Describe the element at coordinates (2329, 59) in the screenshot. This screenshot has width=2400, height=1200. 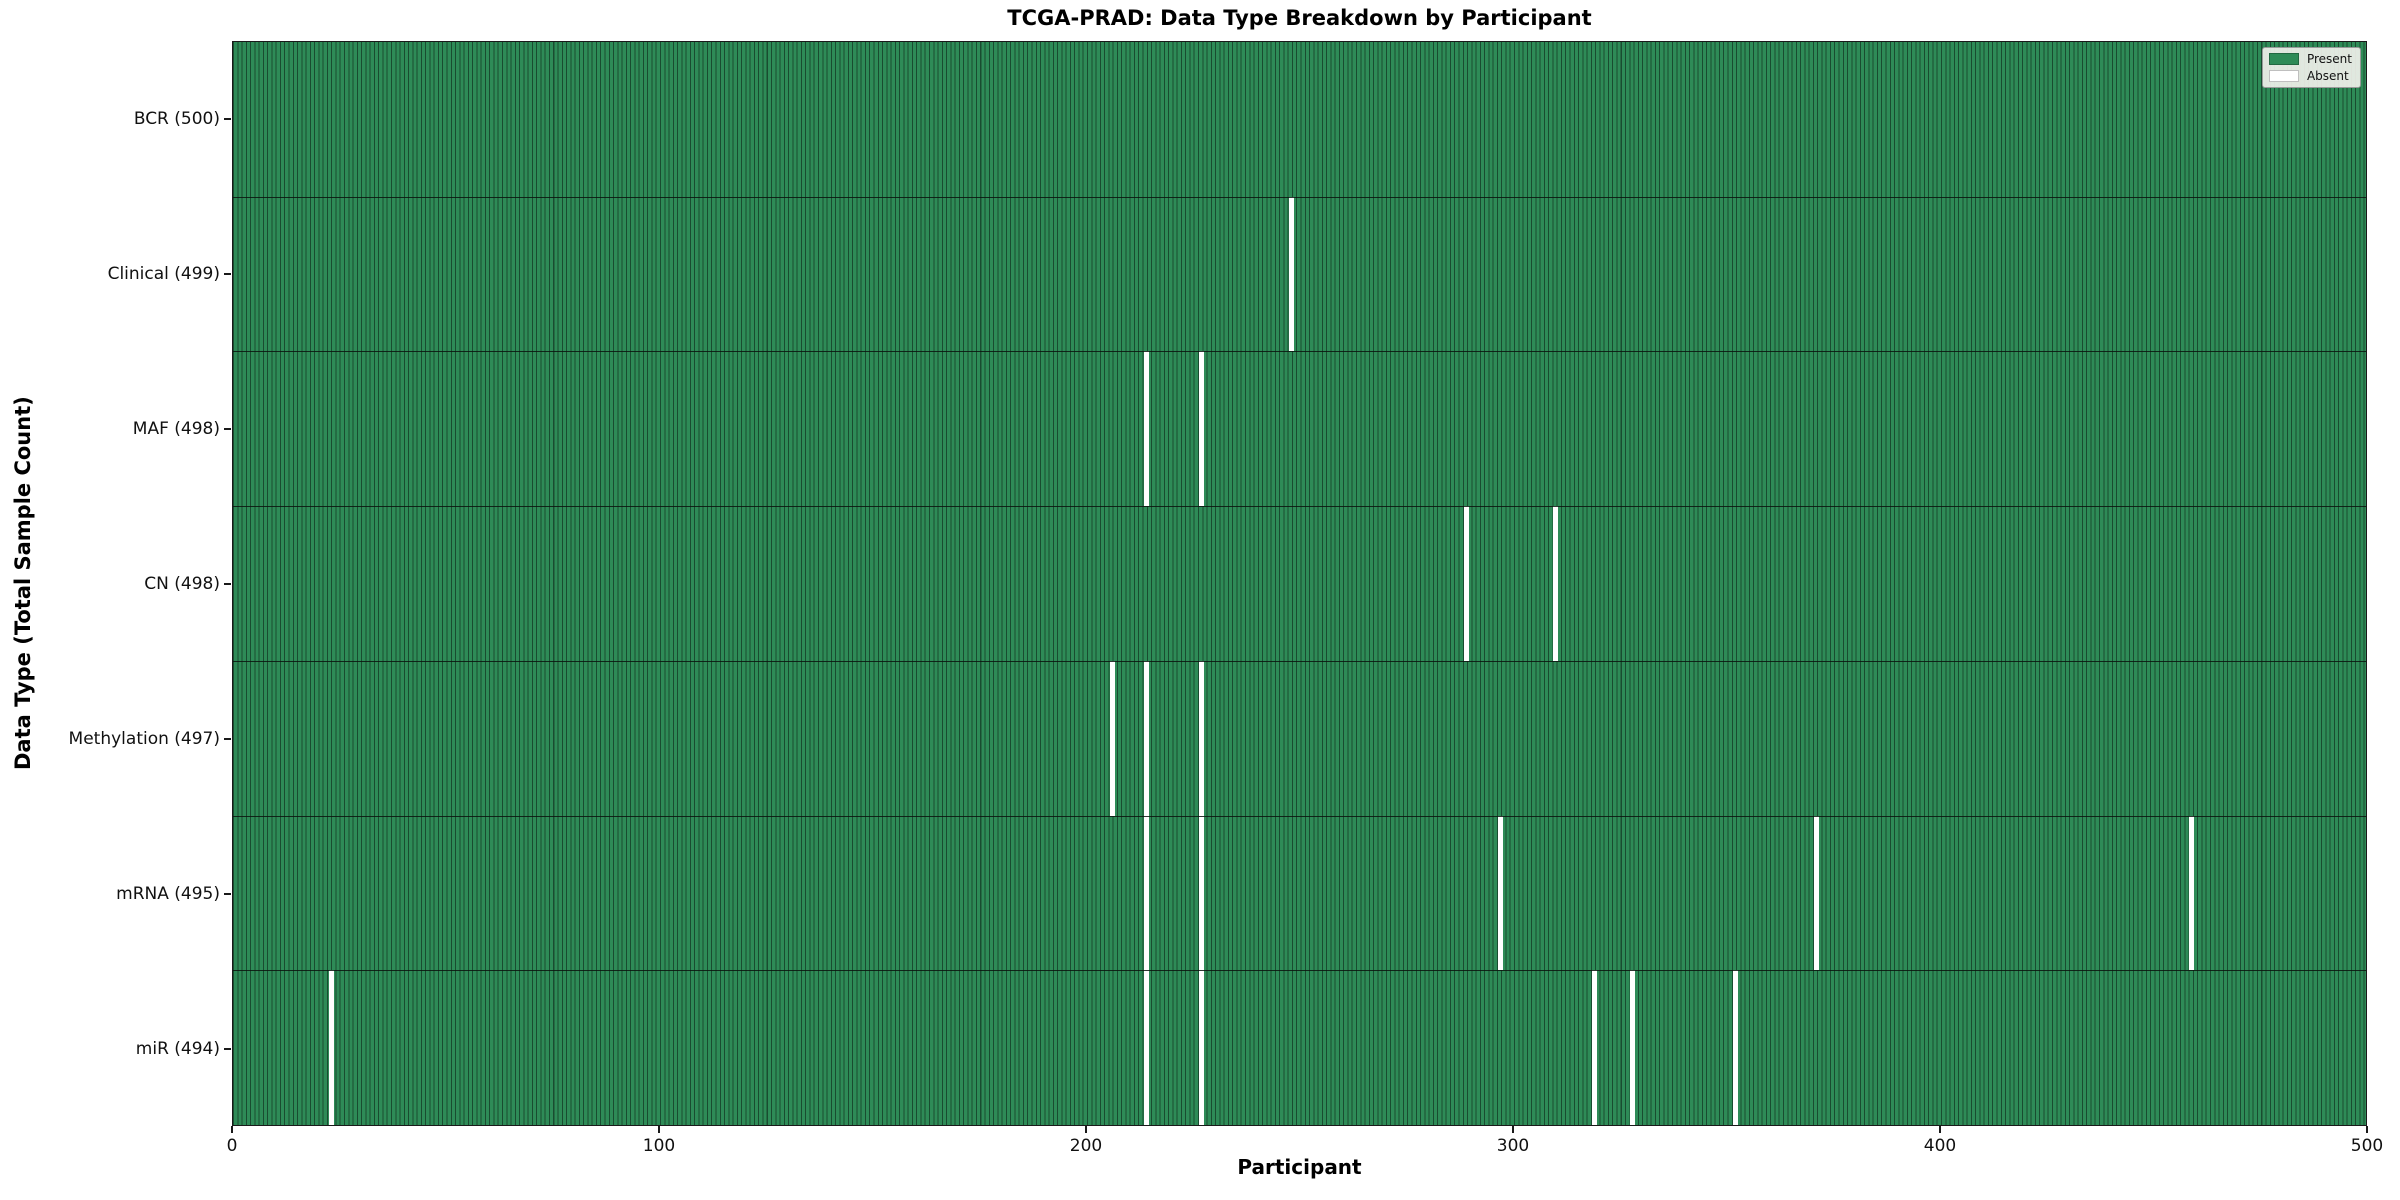
I see `legend-label: Present` at that location.